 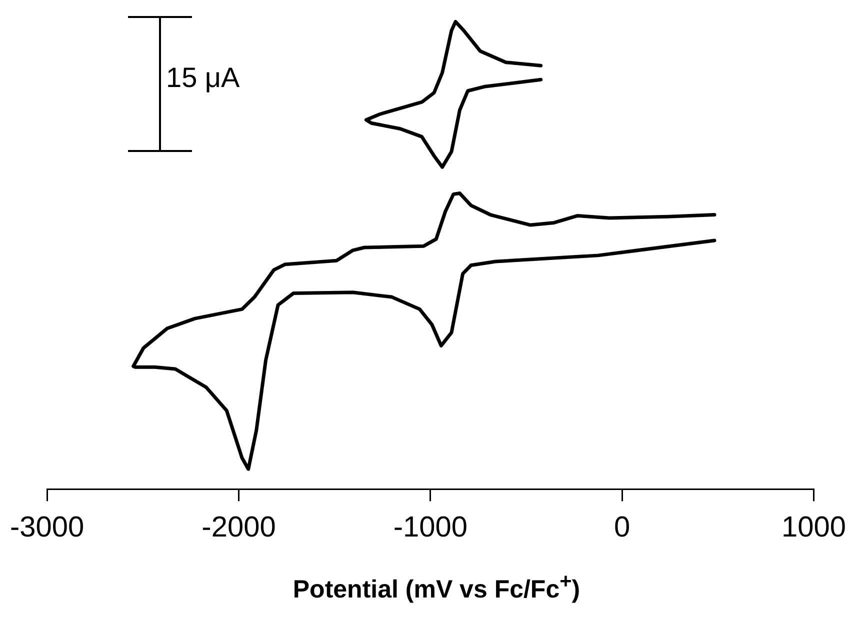 I want to click on x-tick-label: 1000, so click(x=813, y=528).